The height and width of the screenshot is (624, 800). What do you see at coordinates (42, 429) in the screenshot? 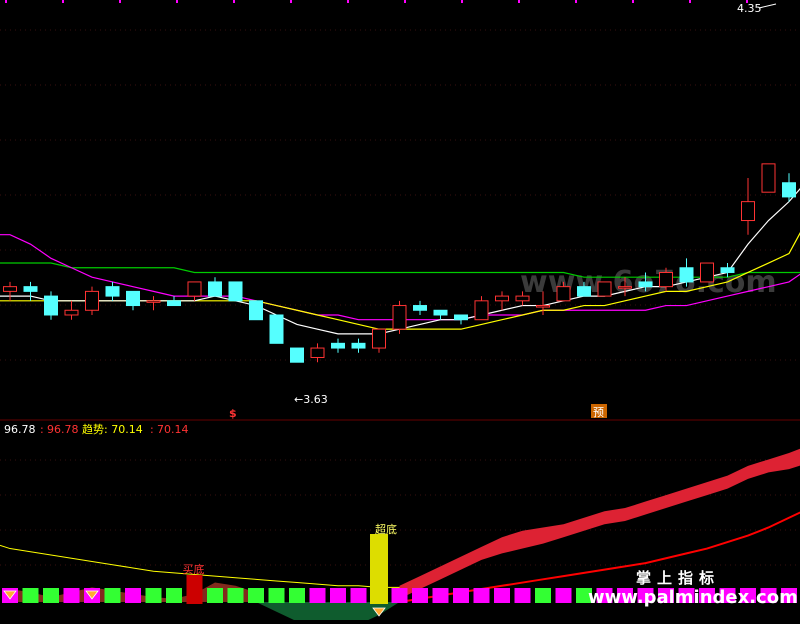
I see `ind-sep-1: :` at bounding box center [42, 429].